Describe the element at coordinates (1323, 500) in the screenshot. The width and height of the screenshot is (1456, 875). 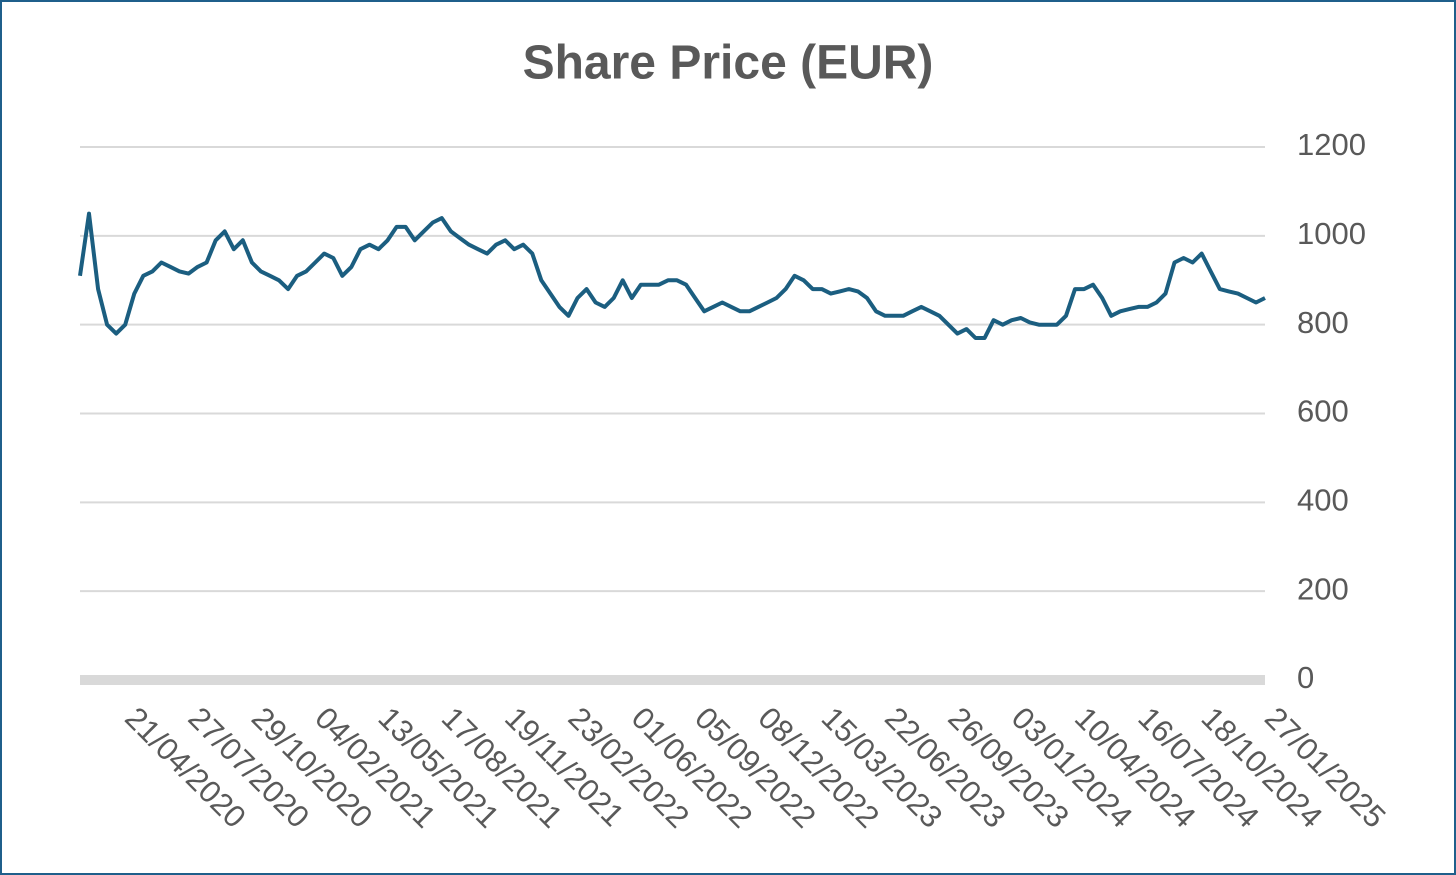
I see `y-tick-label: 400` at that location.